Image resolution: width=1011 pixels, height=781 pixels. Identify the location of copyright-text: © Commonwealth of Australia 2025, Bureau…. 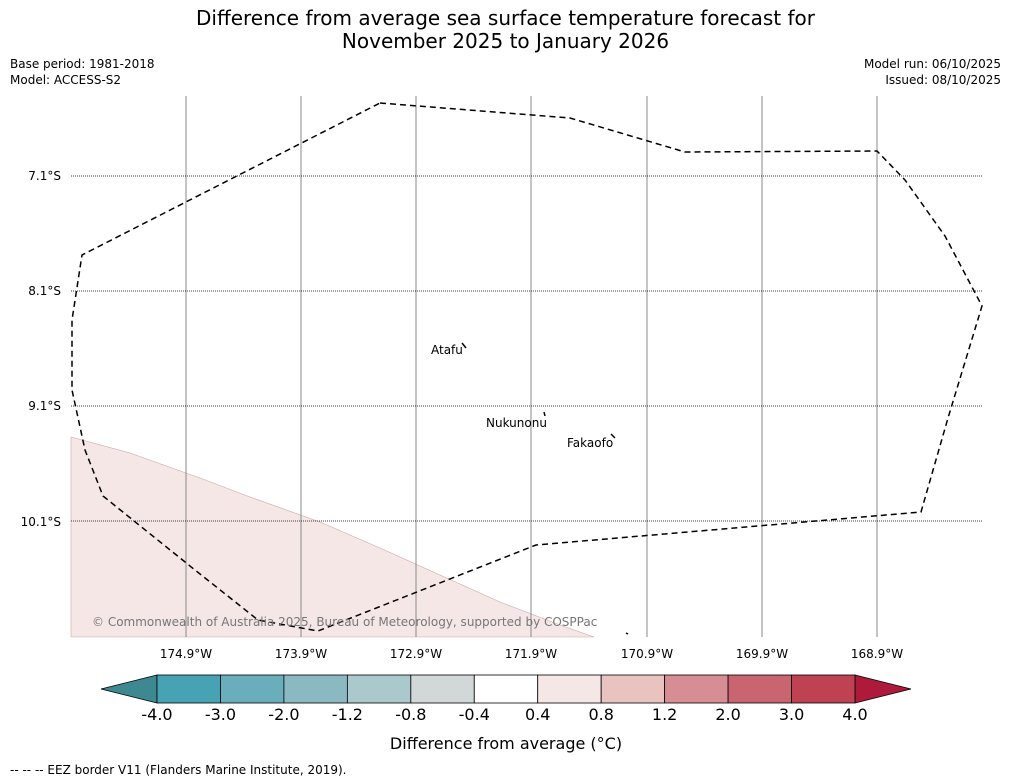
(344, 622).